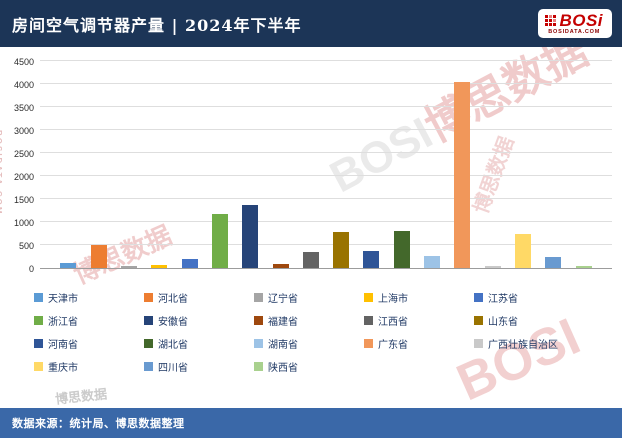 This screenshot has width=622, height=438. I want to click on bar-河南省, so click(371, 259).